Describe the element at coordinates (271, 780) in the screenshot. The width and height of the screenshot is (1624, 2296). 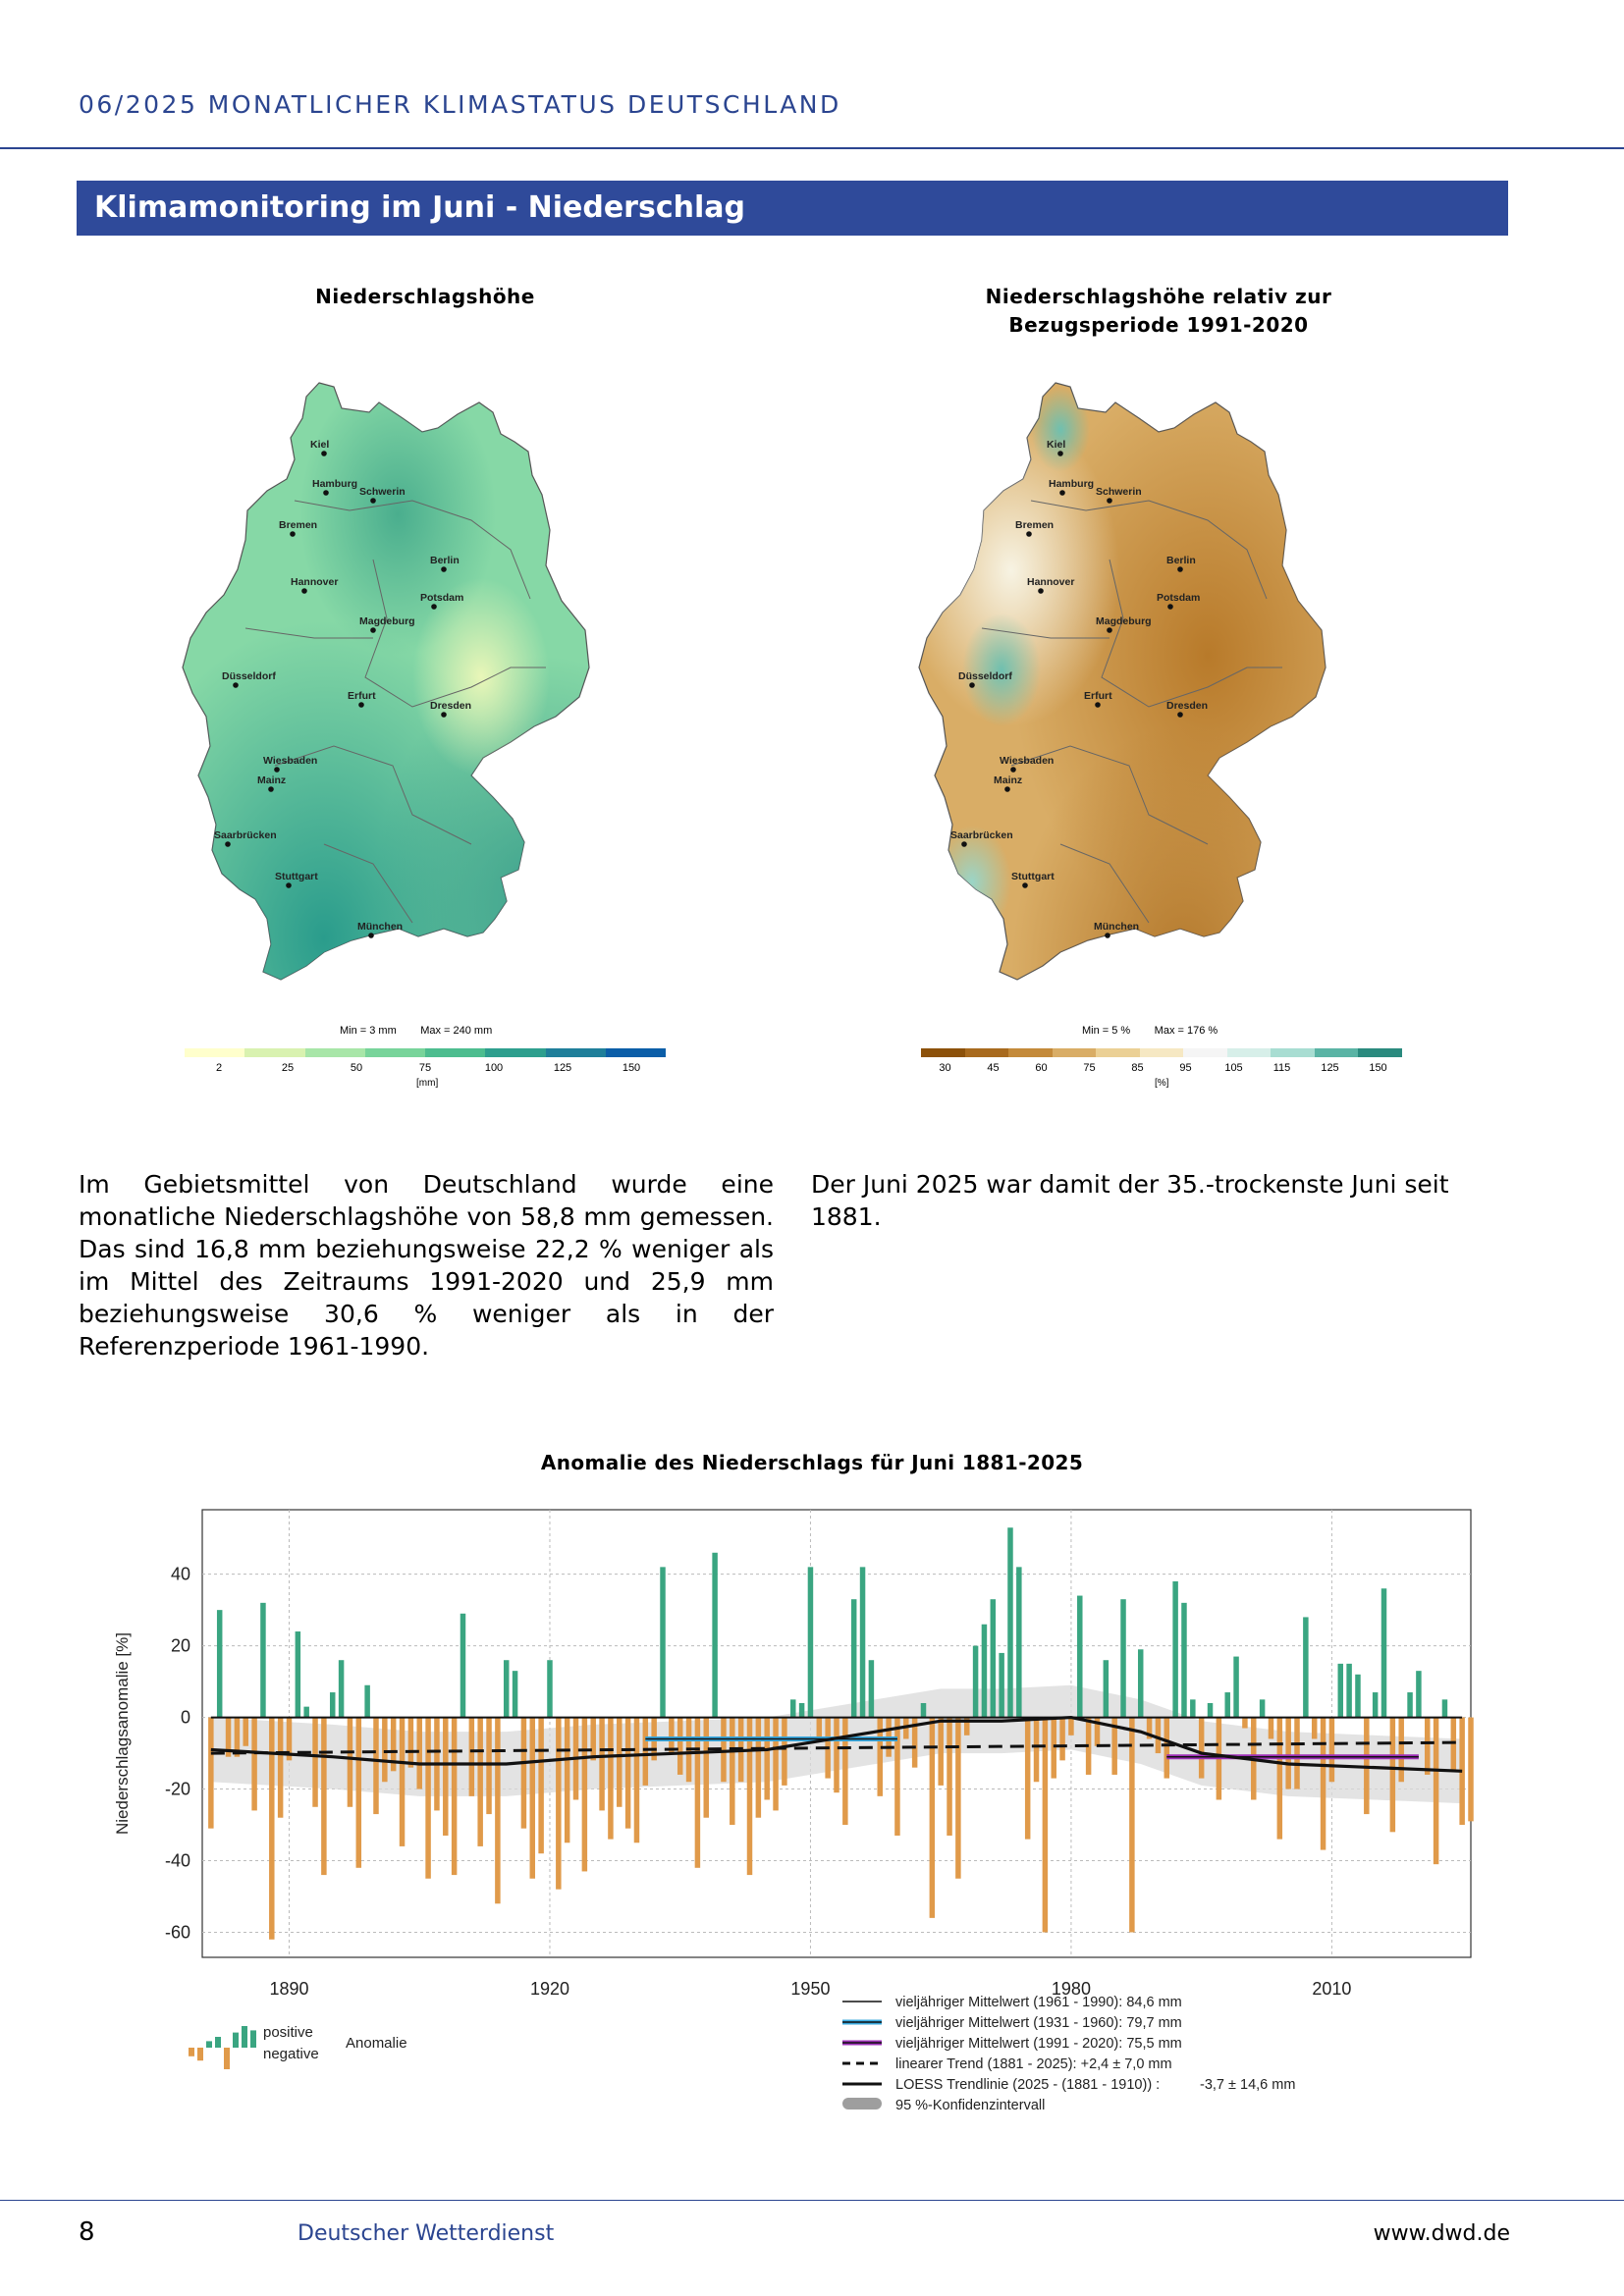
I see `city-label-left: Mainz` at that location.